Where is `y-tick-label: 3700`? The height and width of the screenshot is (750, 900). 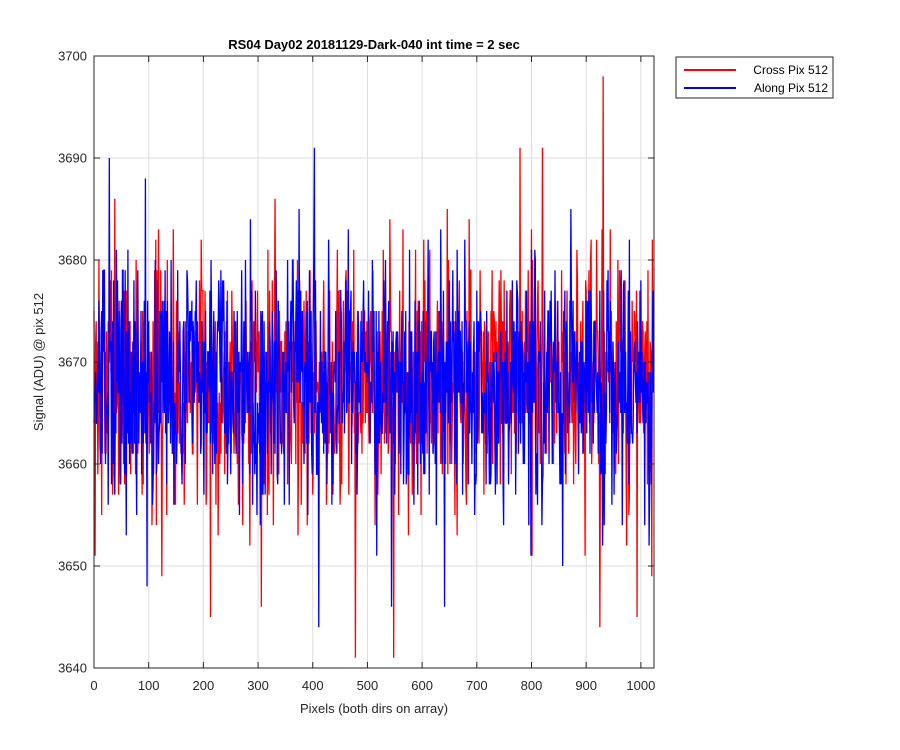
y-tick-label: 3700 is located at coordinates (72, 56).